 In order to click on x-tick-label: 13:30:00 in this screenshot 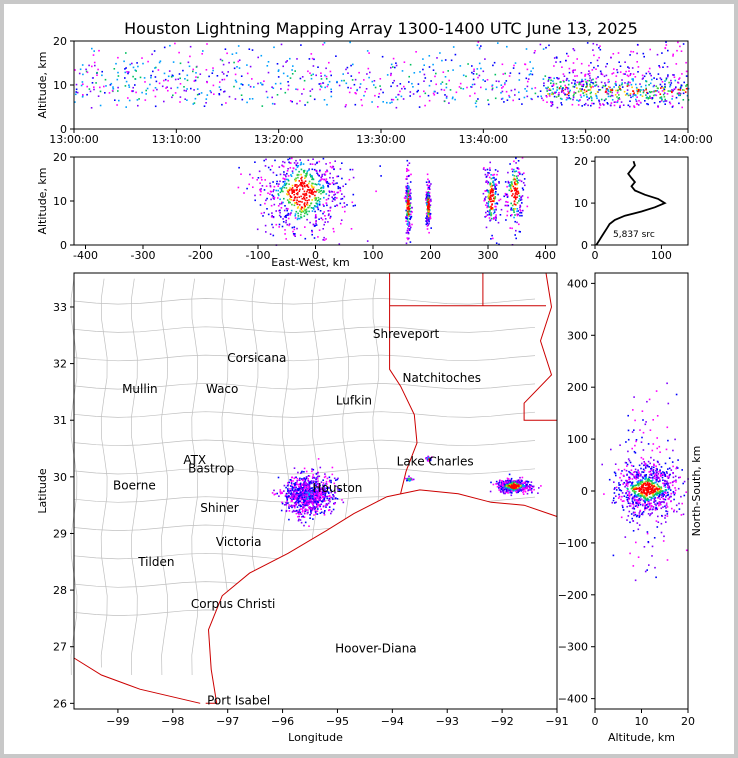, I will do `click(380, 139)`.